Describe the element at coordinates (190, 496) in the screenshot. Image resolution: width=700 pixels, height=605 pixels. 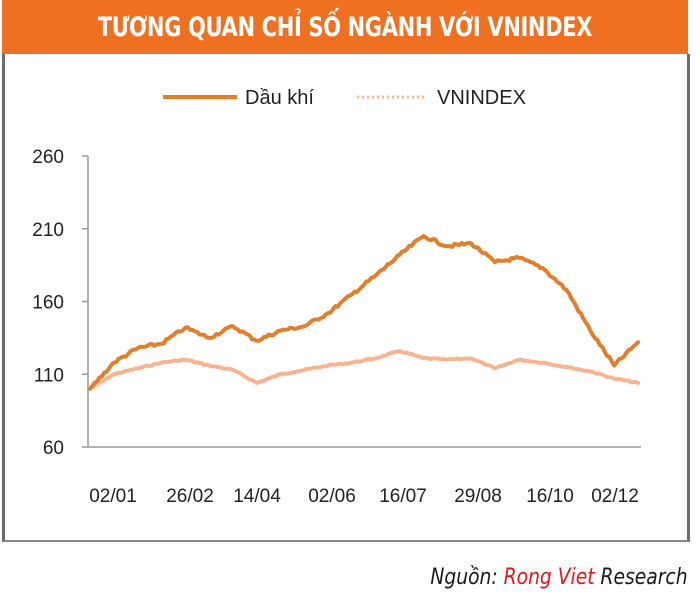
I see `x-tick-label: 26/02` at that location.